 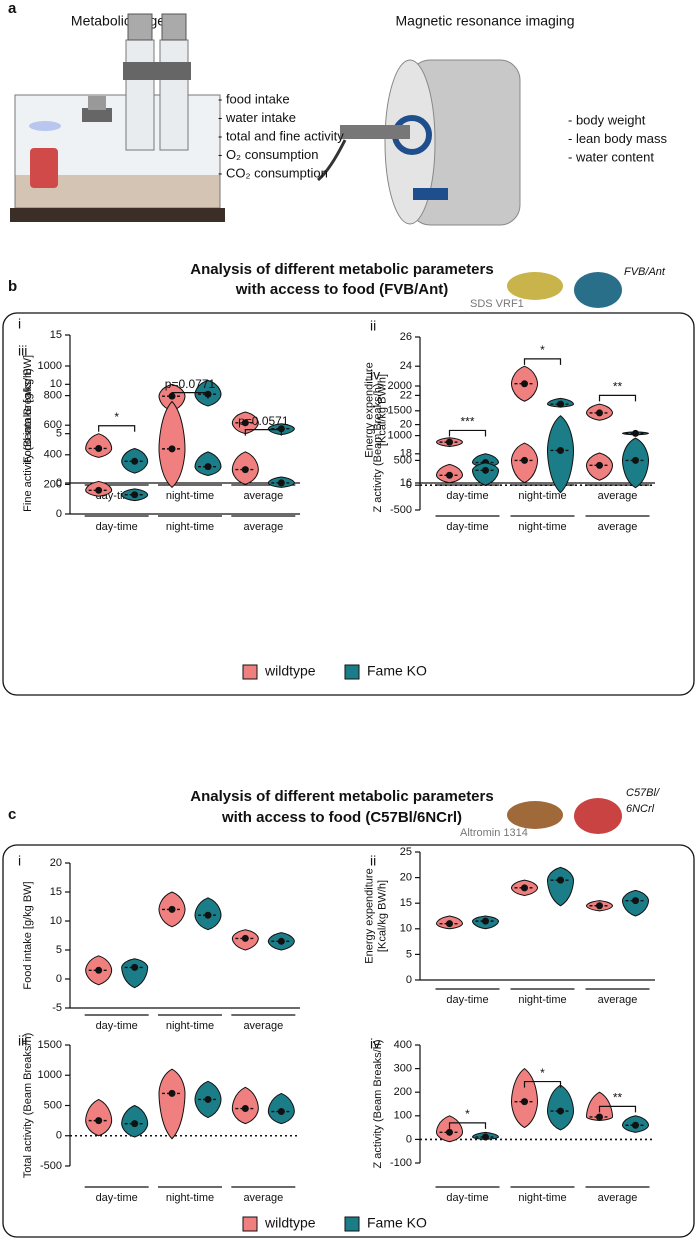 I want to click on panel-title: with access to food (FVB/Ant), so click(x=342, y=289).